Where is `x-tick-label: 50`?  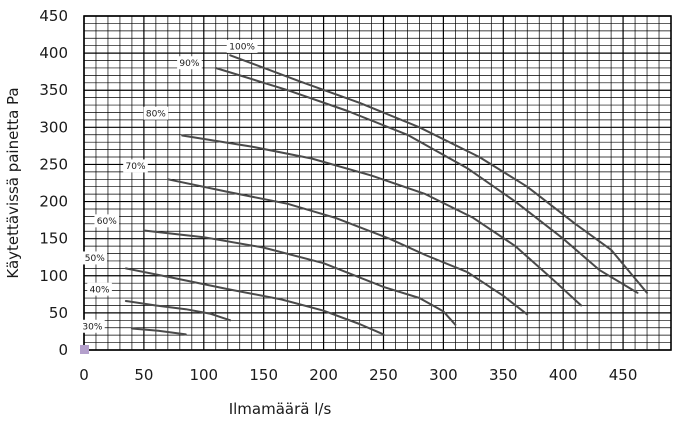 x-tick-label: 50 is located at coordinates (143, 375).